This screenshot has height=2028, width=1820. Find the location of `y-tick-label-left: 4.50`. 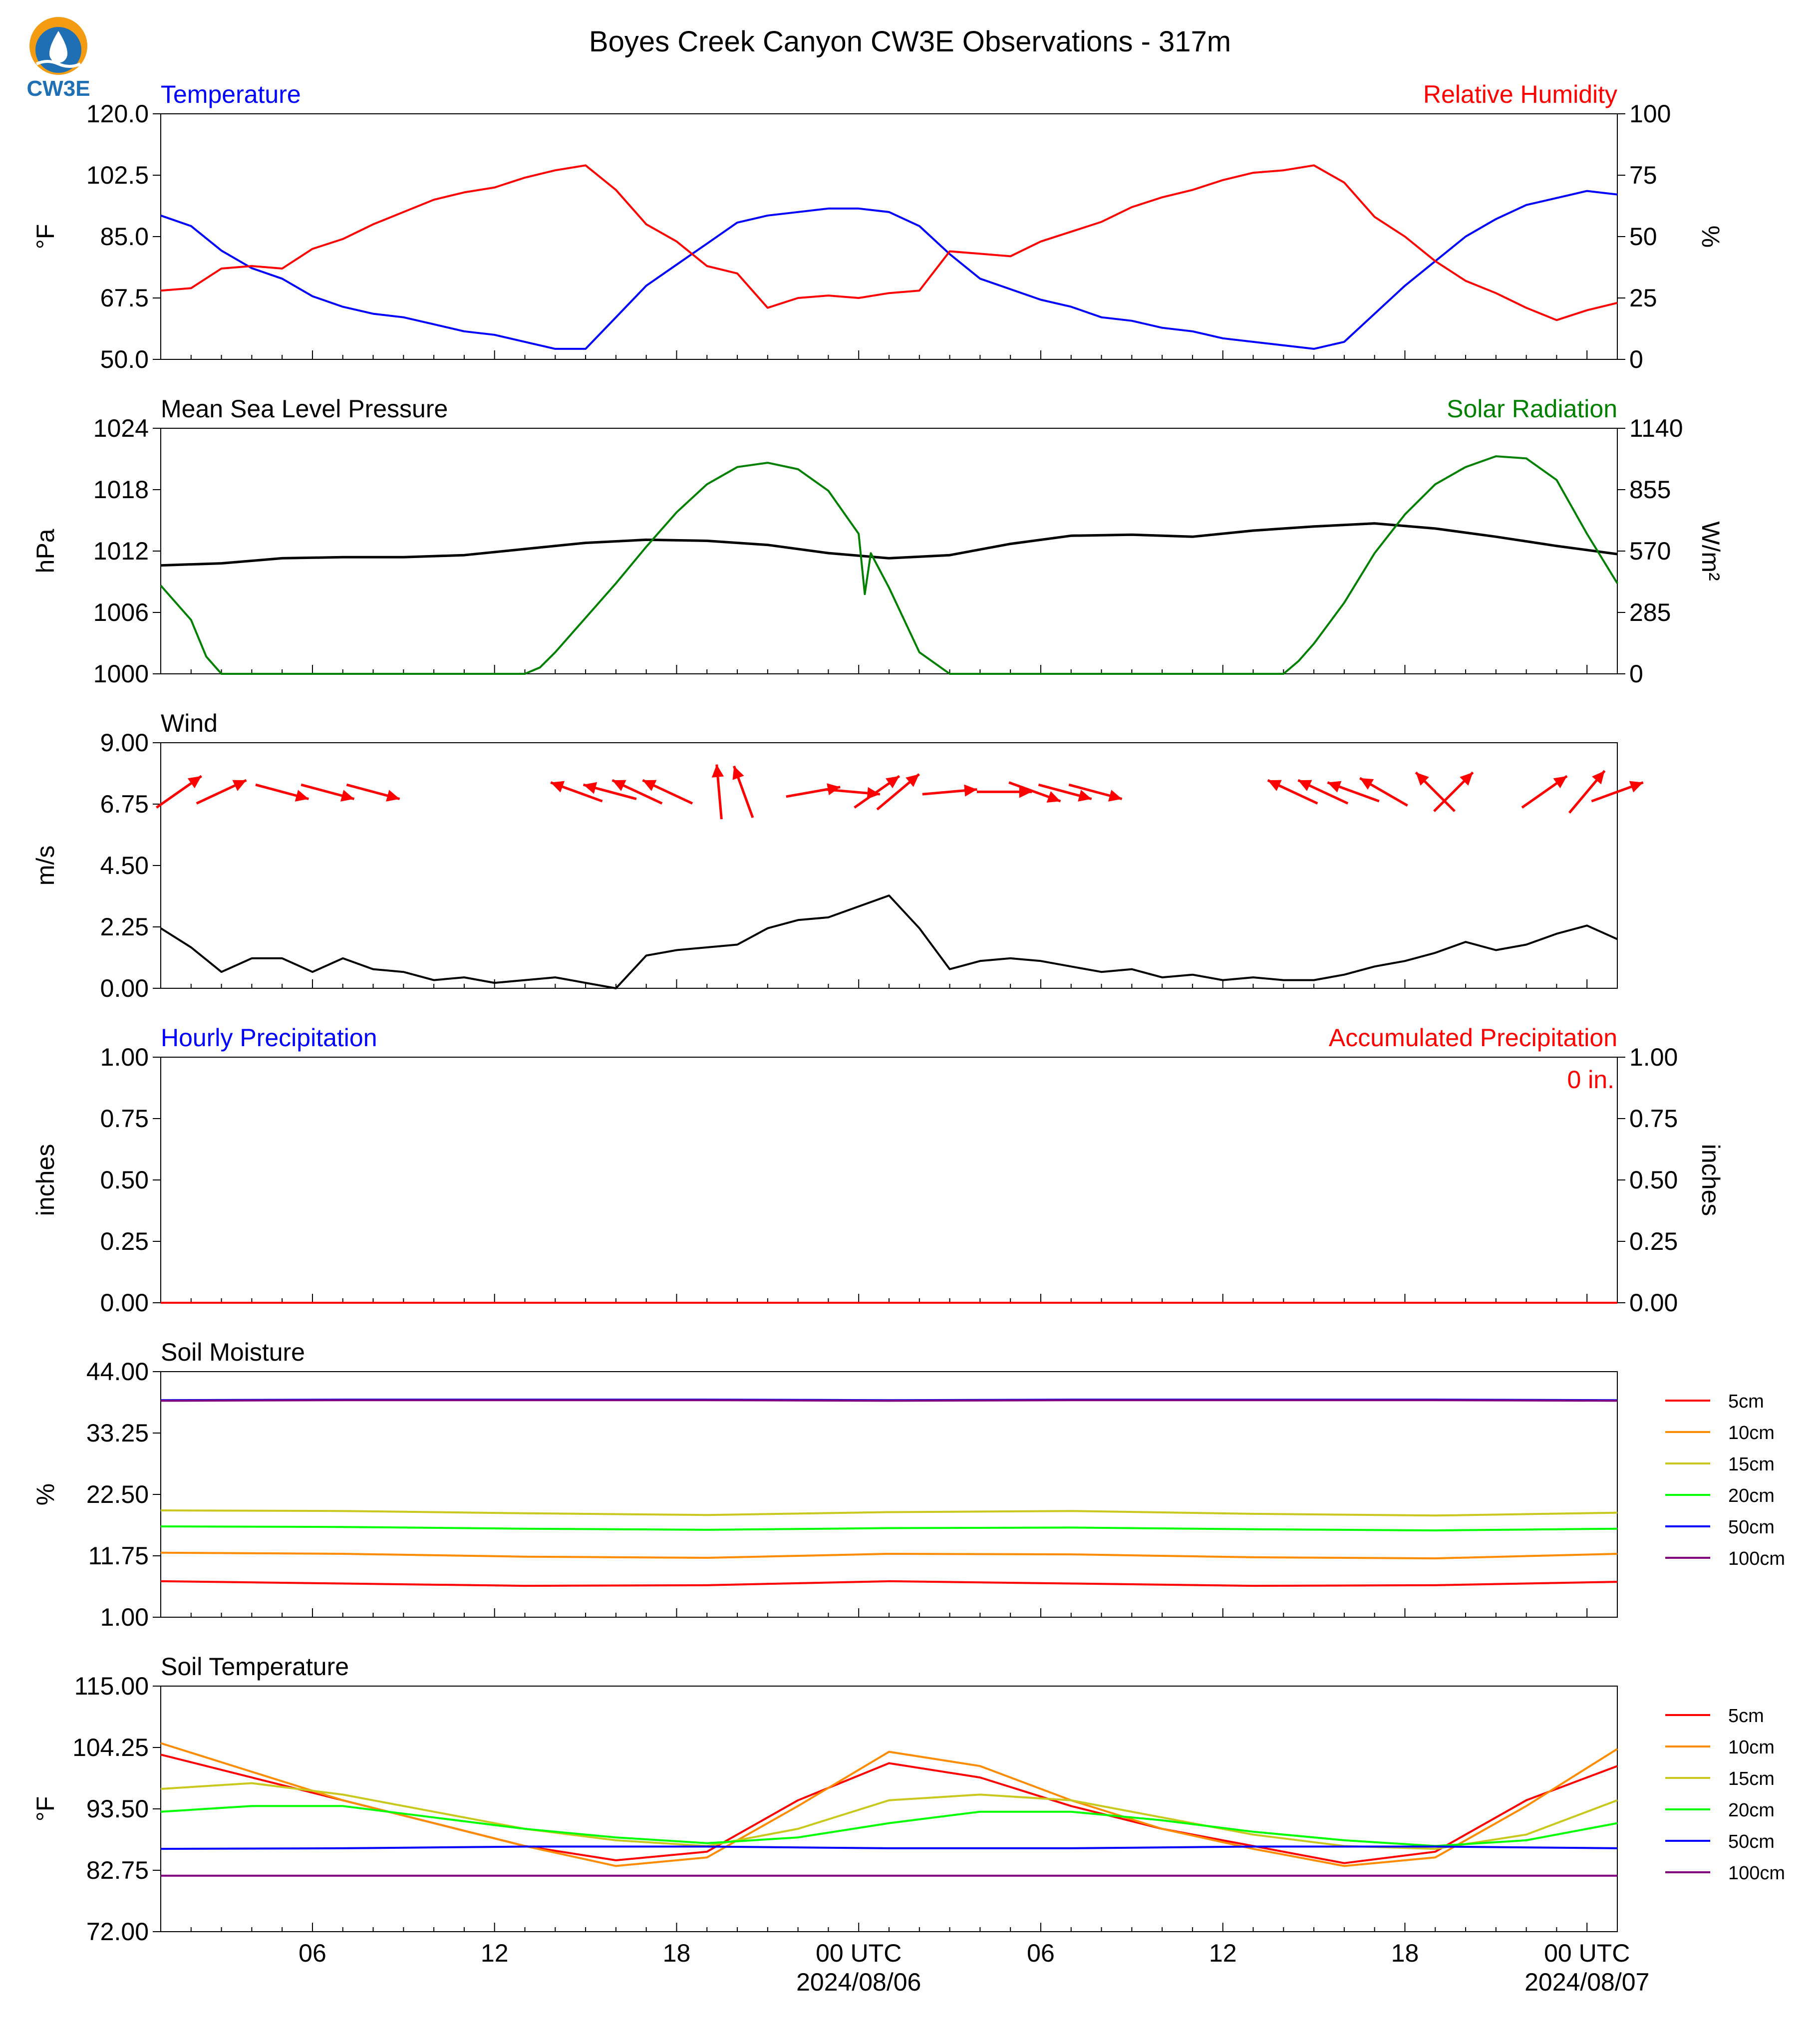

y-tick-label-left: 4.50 is located at coordinates (124, 865).